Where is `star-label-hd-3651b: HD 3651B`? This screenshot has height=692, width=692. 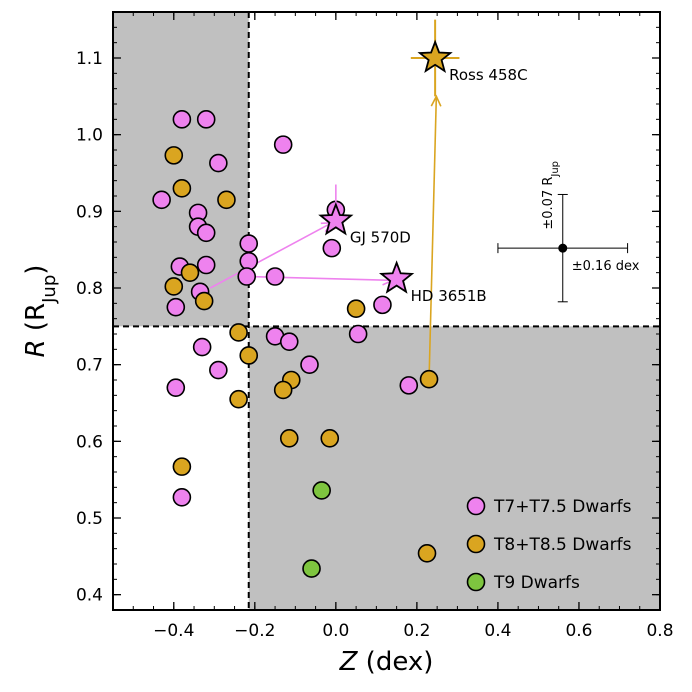
star-label-hd-3651b: HD 3651B is located at coordinates (449, 296).